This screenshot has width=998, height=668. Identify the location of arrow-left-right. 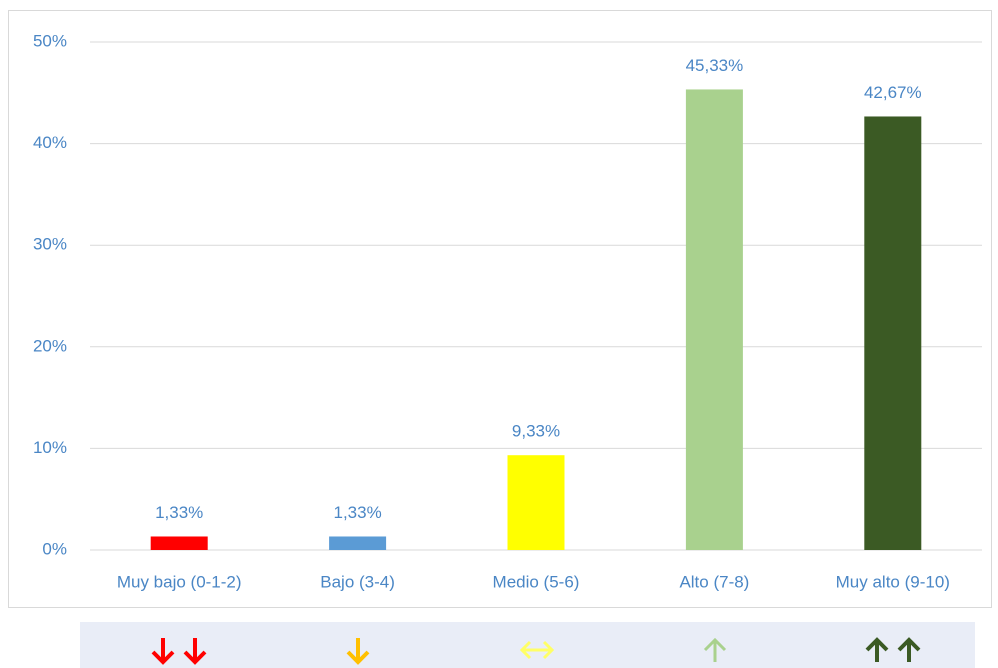
(537, 650).